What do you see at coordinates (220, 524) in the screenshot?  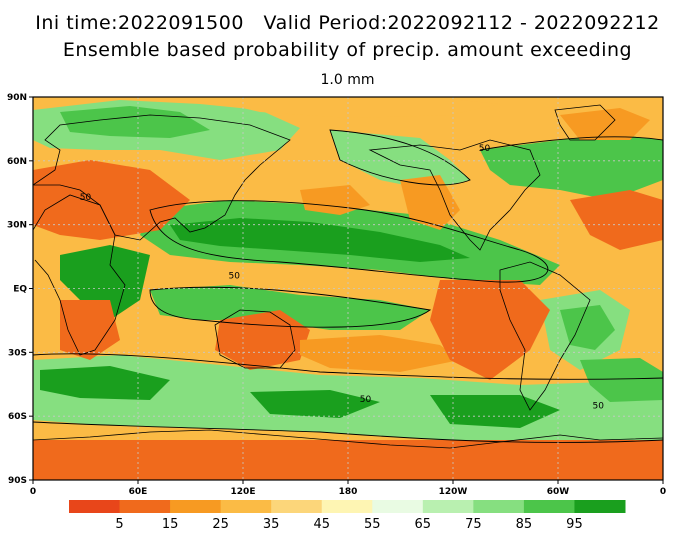 I see `colorbar-label: 25` at bounding box center [220, 524].